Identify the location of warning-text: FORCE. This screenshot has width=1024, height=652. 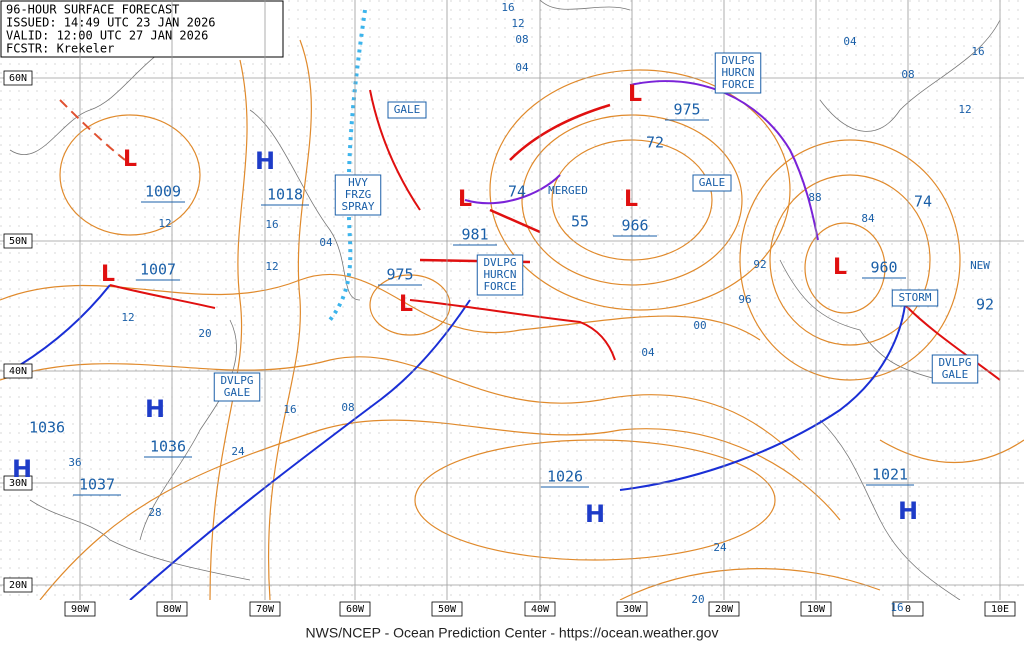
(737, 84).